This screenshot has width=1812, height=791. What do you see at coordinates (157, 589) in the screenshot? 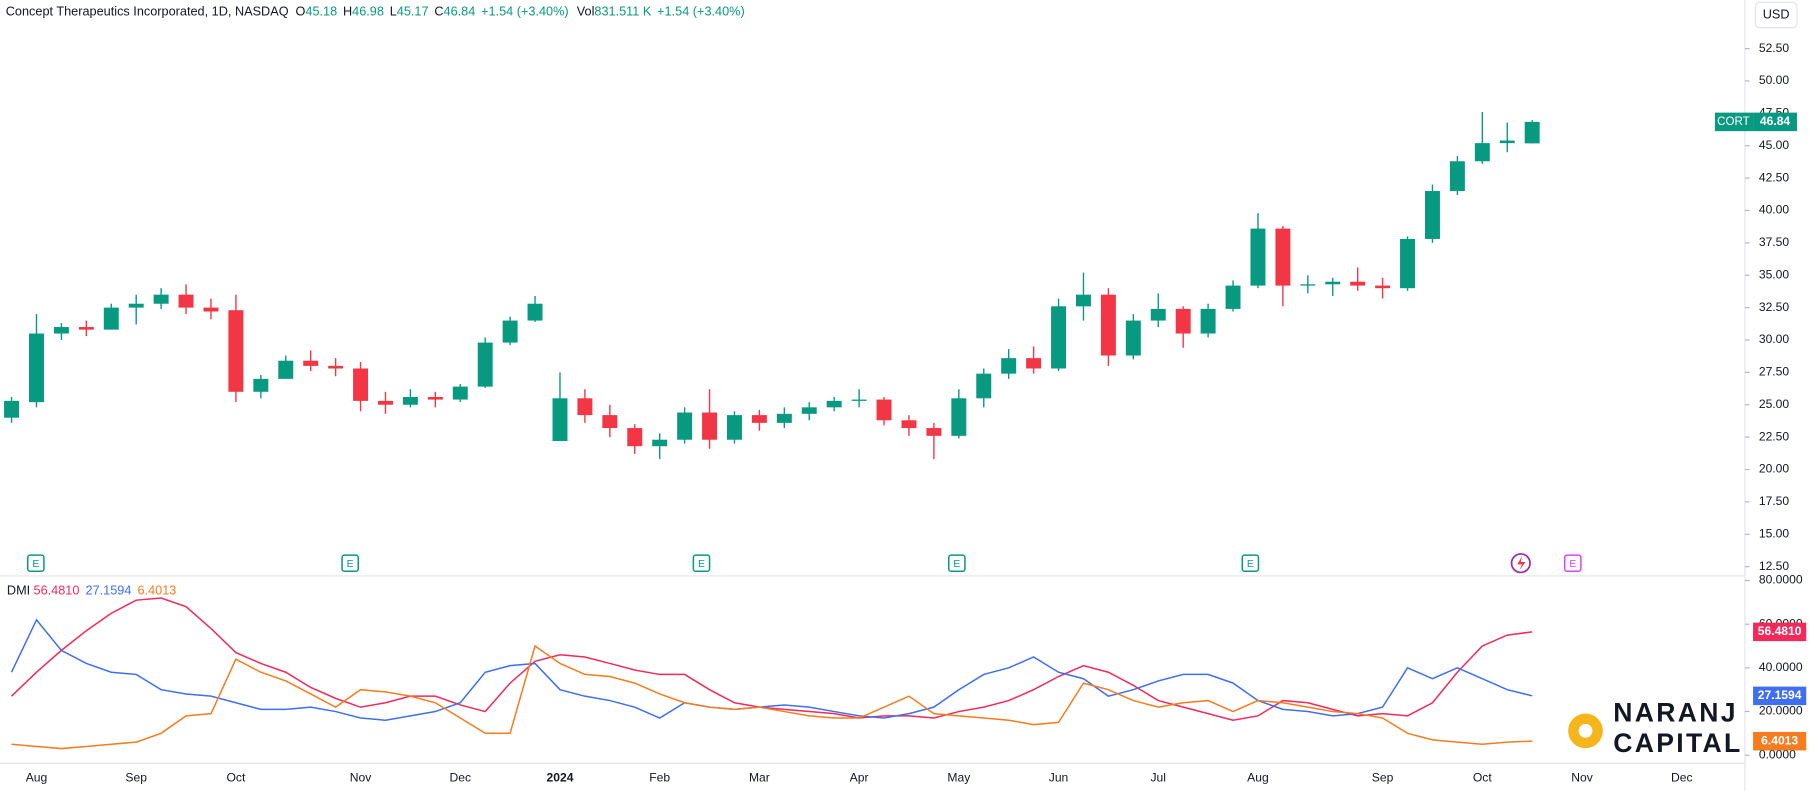
I see `indicator-value: 6.4013` at bounding box center [157, 589].